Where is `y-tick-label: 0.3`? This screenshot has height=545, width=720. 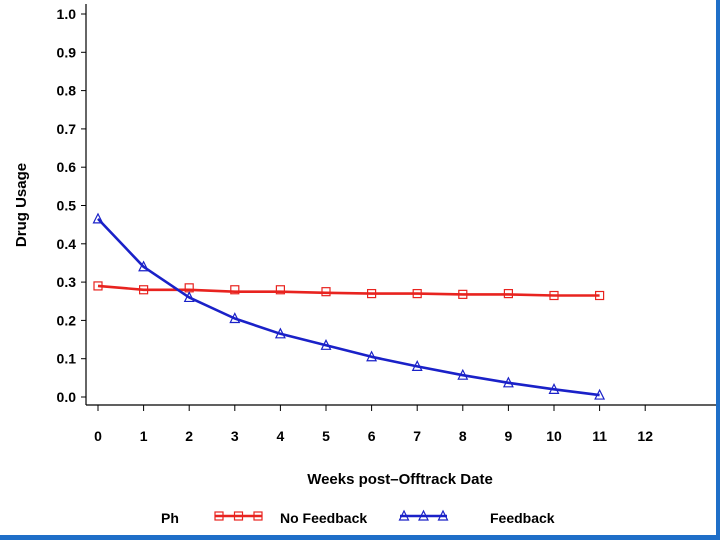 y-tick-label: 0.3 is located at coordinates (67, 282).